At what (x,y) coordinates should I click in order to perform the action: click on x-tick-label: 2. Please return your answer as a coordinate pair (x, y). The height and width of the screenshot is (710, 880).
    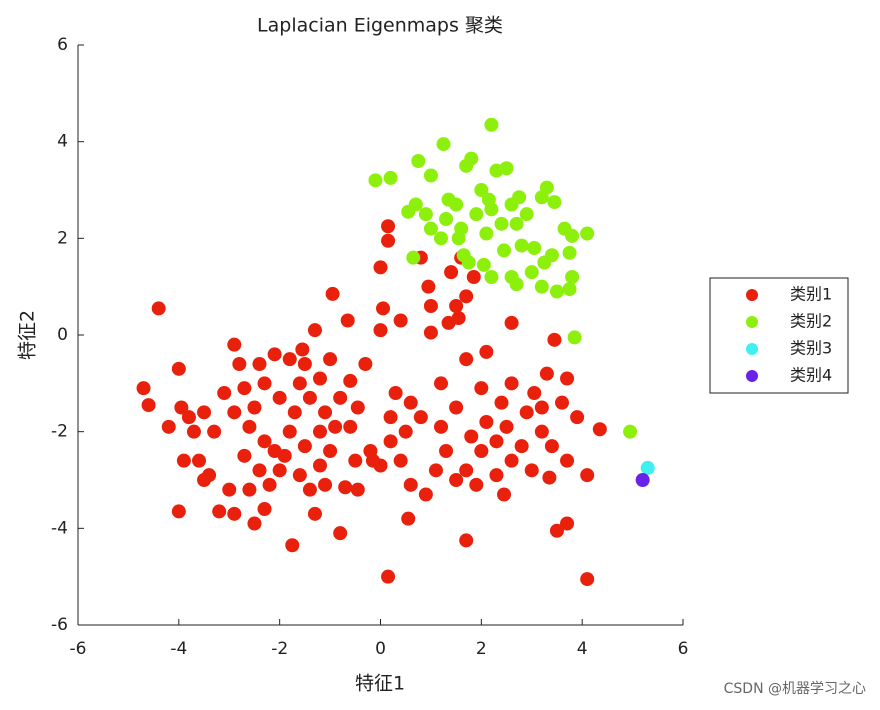
    Looking at the image, I should click on (481, 649).